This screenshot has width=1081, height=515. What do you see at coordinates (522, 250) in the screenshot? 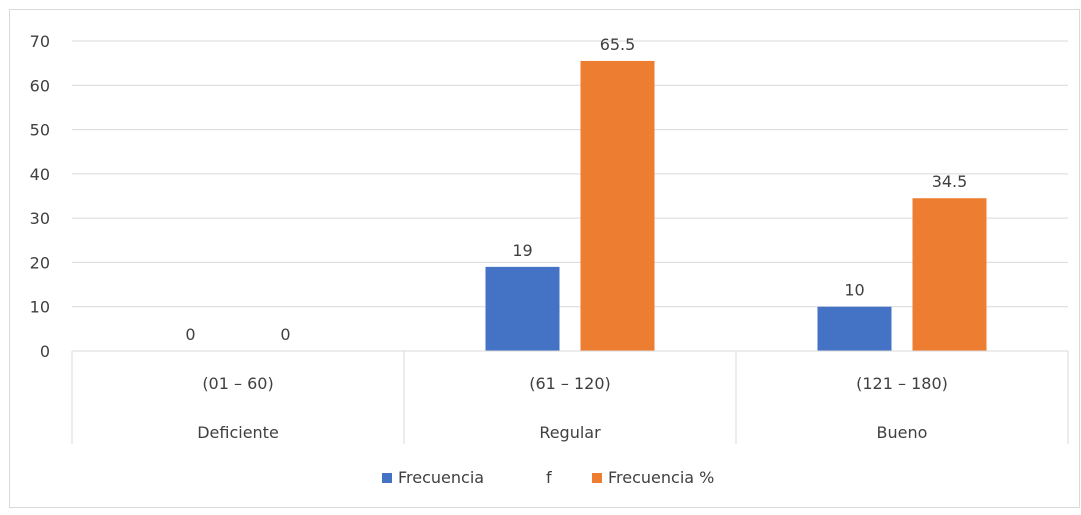
I see `data-label-frecuencia-1: 19` at bounding box center [522, 250].